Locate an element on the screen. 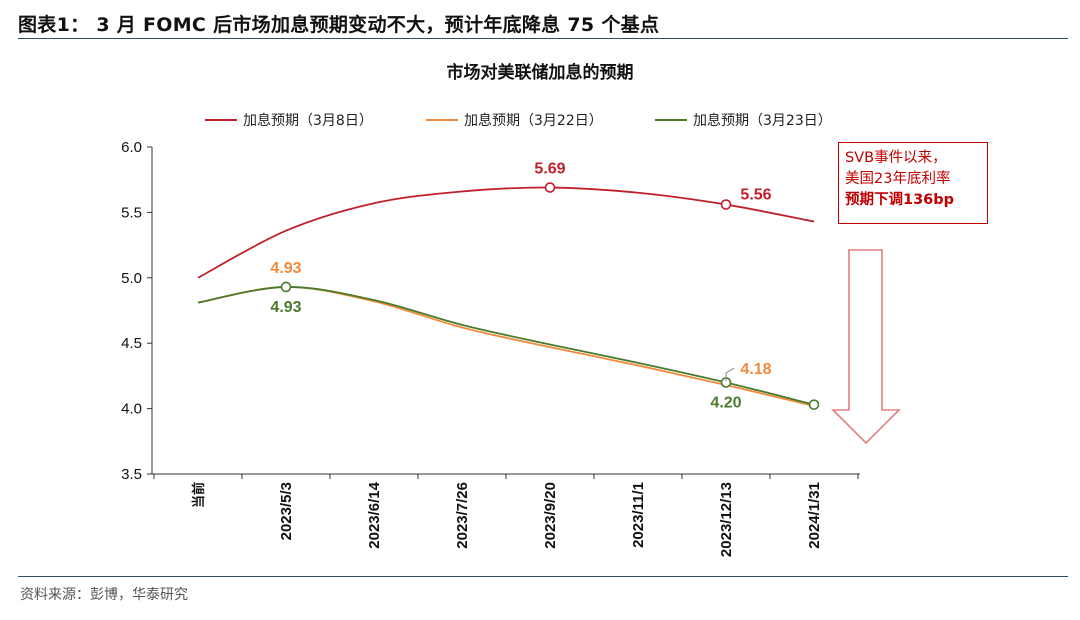  legend-label: 加息预期（3月8日） is located at coordinates (308, 120).